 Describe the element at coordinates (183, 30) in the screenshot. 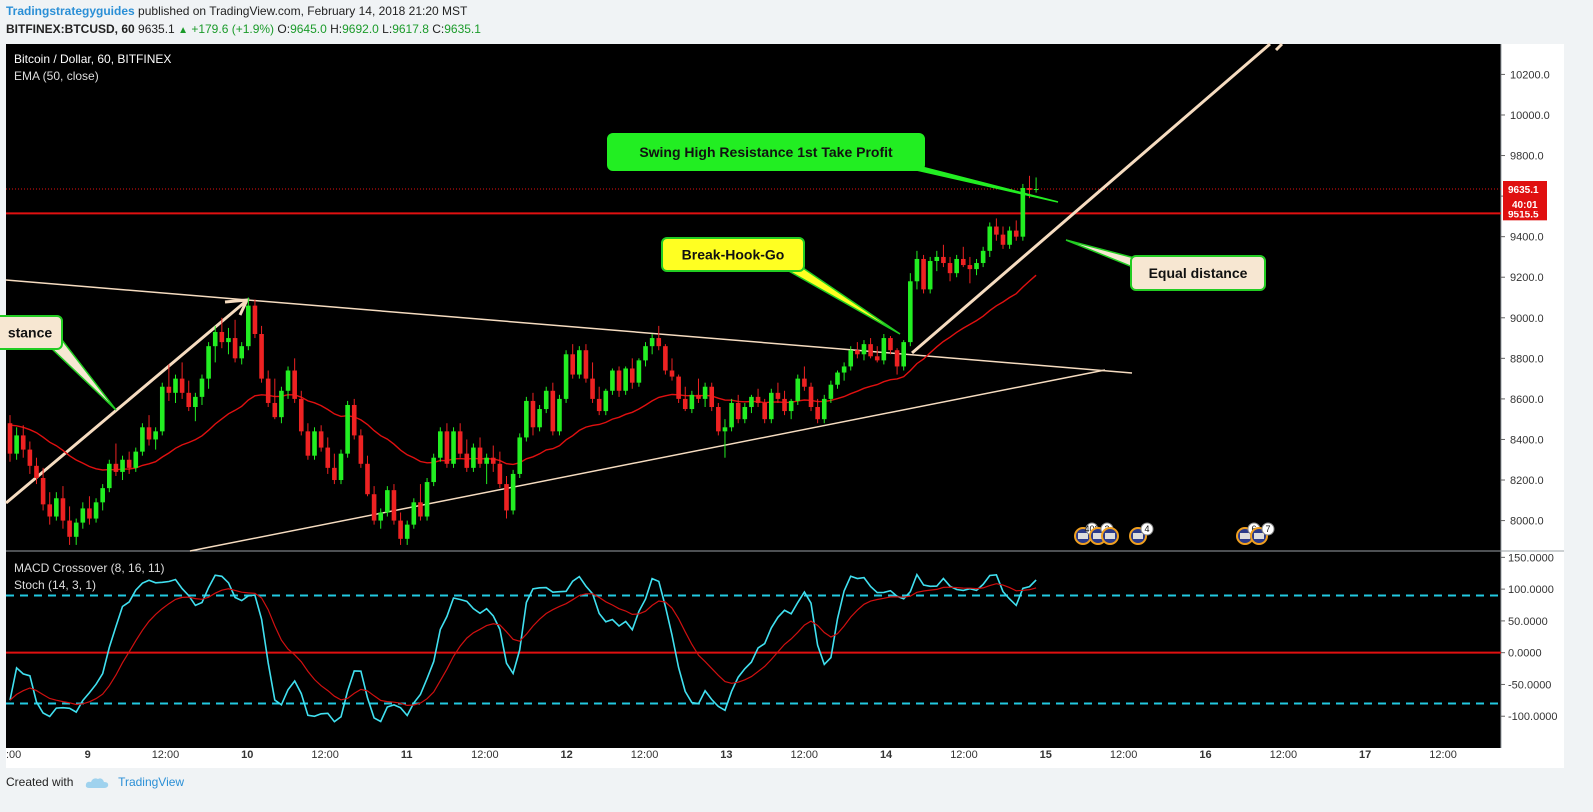

I see `triangle-up-icon: ▲` at that location.